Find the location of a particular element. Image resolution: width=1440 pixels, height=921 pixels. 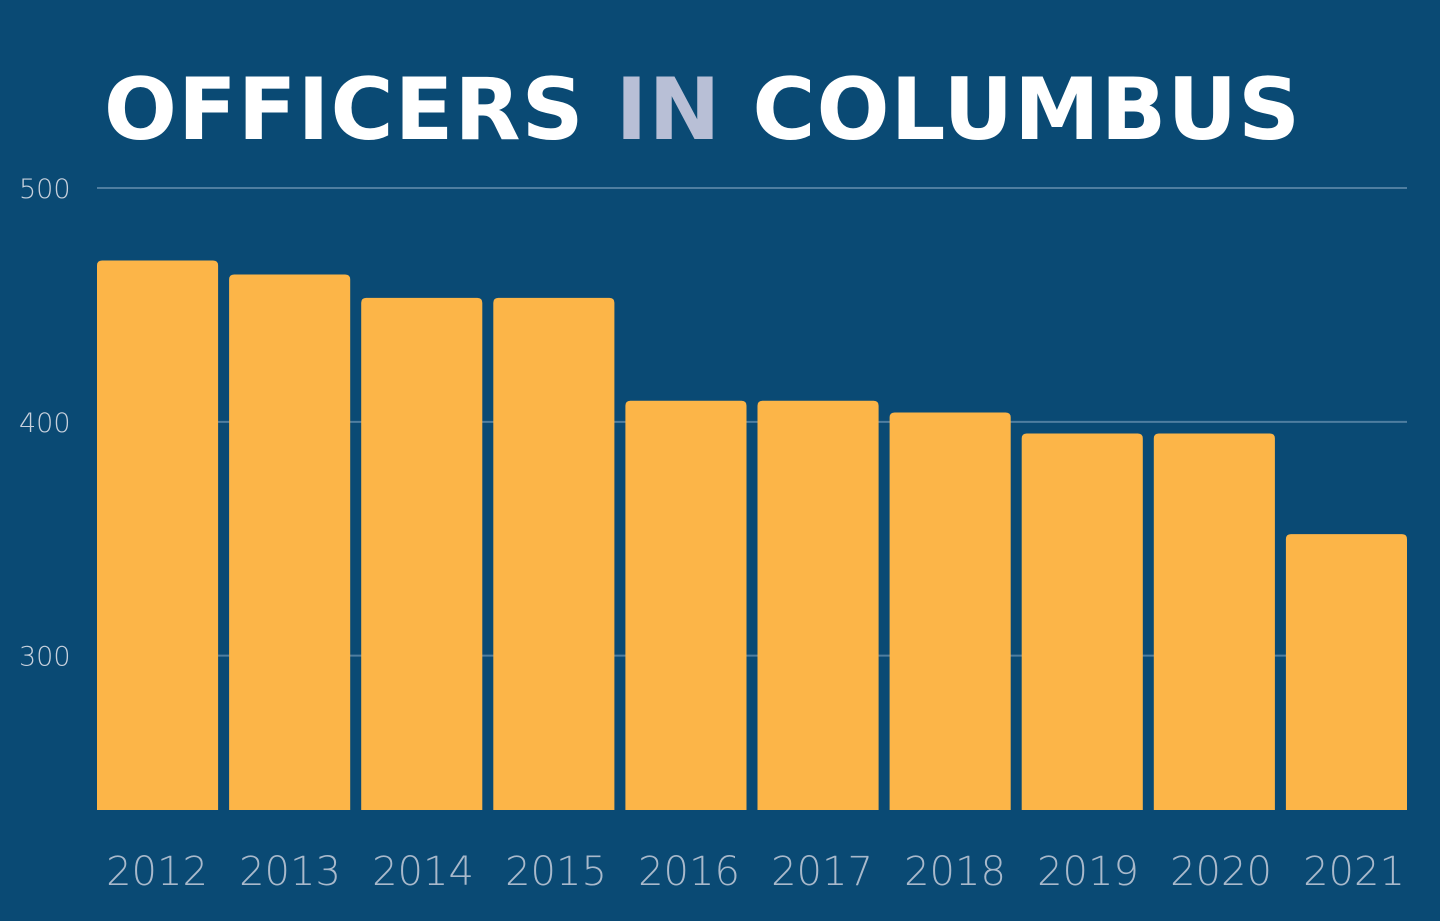

y-tick-label: 500 is located at coordinates (45, 189).